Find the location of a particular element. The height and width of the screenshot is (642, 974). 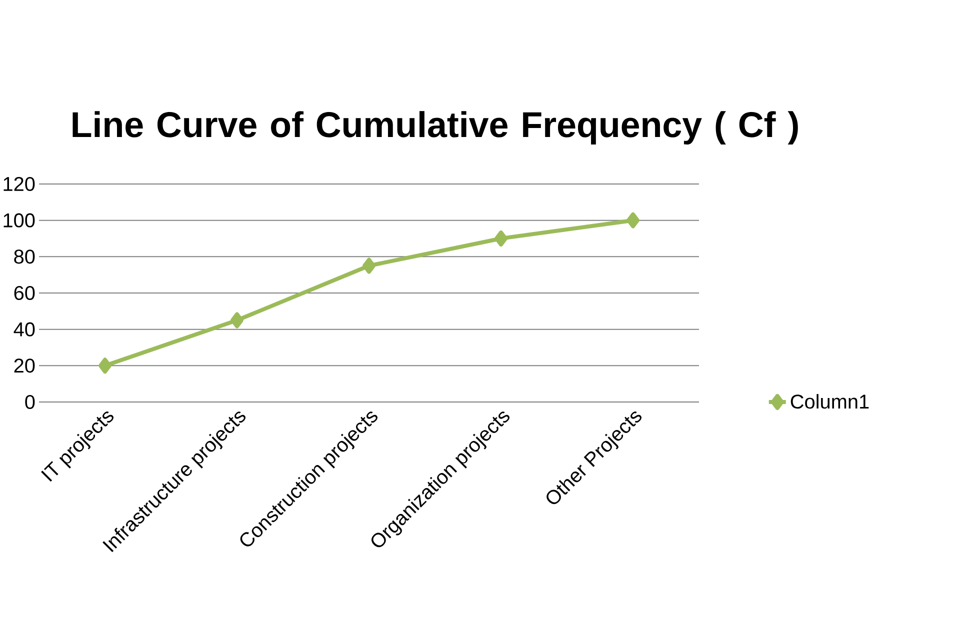

legend-label: Column1 is located at coordinates (829, 401).